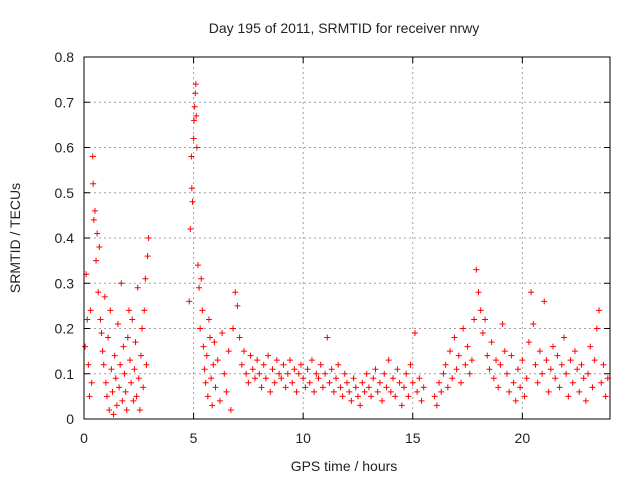  Describe the element at coordinates (303, 438) in the screenshot. I see `x-tick-label: 10` at that location.